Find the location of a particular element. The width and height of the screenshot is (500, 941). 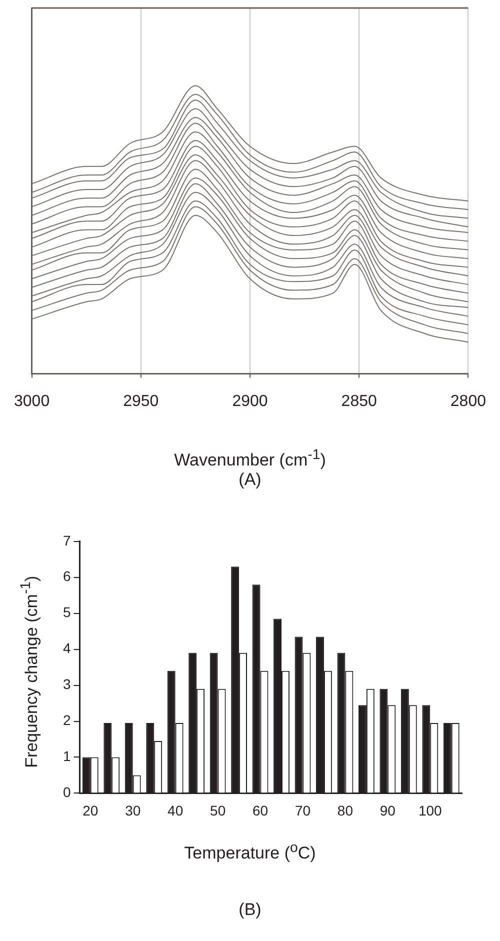

x-tick-label: 50 is located at coordinates (218, 810).